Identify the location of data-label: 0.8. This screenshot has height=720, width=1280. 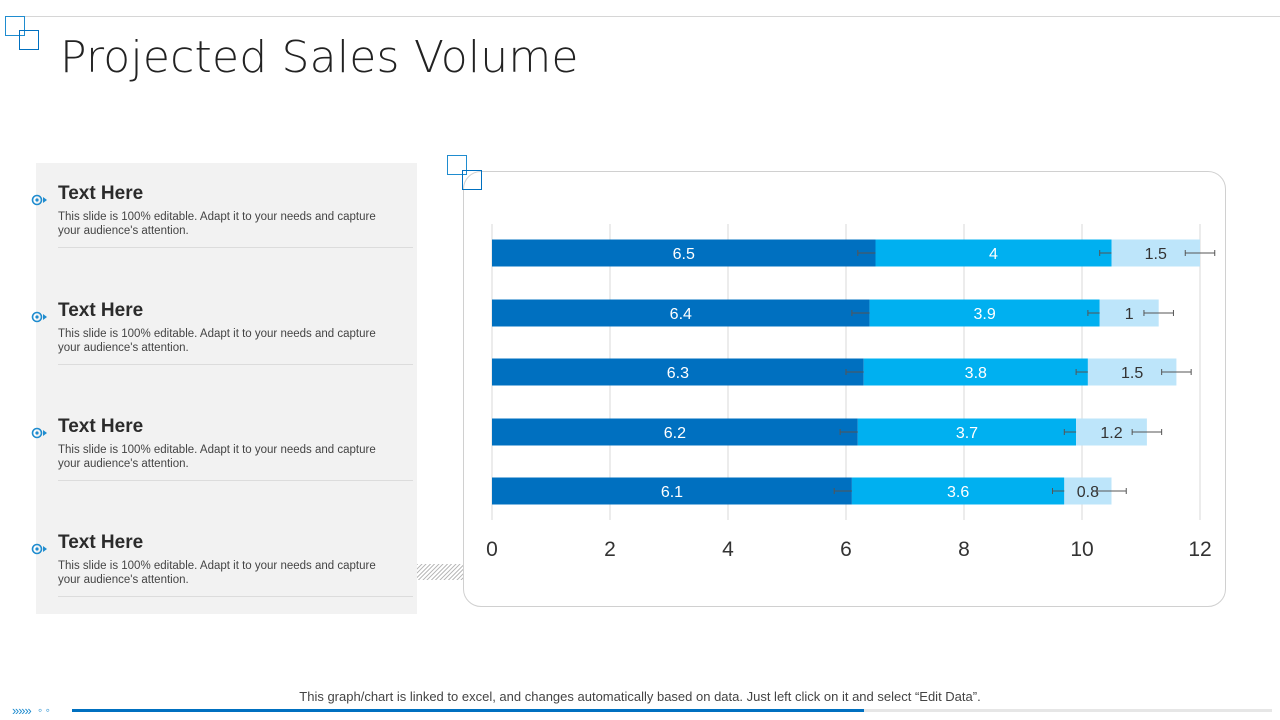
(1088, 492).